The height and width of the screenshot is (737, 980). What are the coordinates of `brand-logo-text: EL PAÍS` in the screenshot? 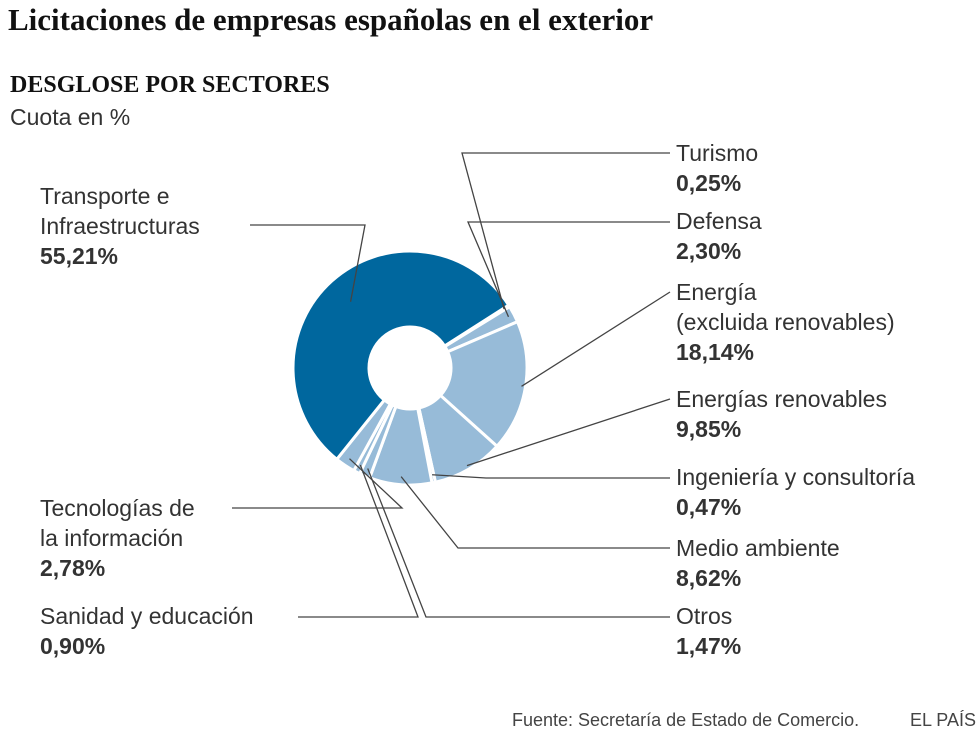 It's located at (942, 720).